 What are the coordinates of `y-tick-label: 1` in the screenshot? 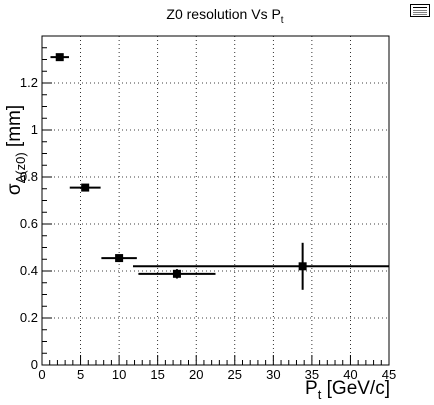 It's located at (34, 129).